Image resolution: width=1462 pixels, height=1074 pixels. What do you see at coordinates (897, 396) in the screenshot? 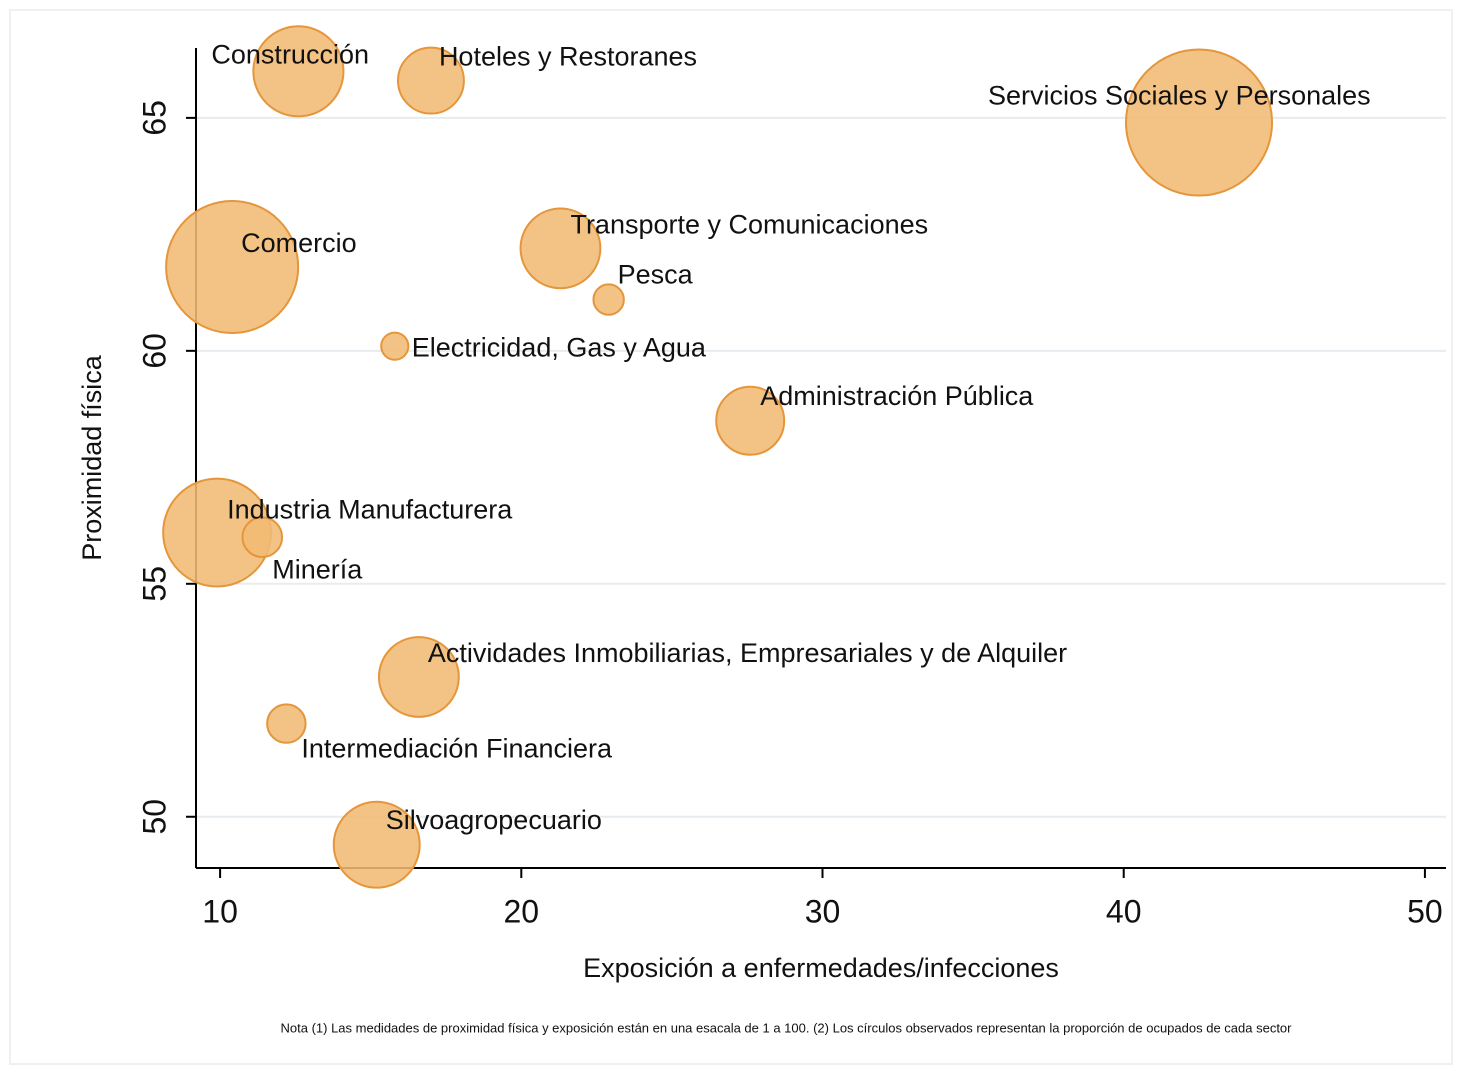
I see `point-label: Administración Pública` at bounding box center [897, 396].